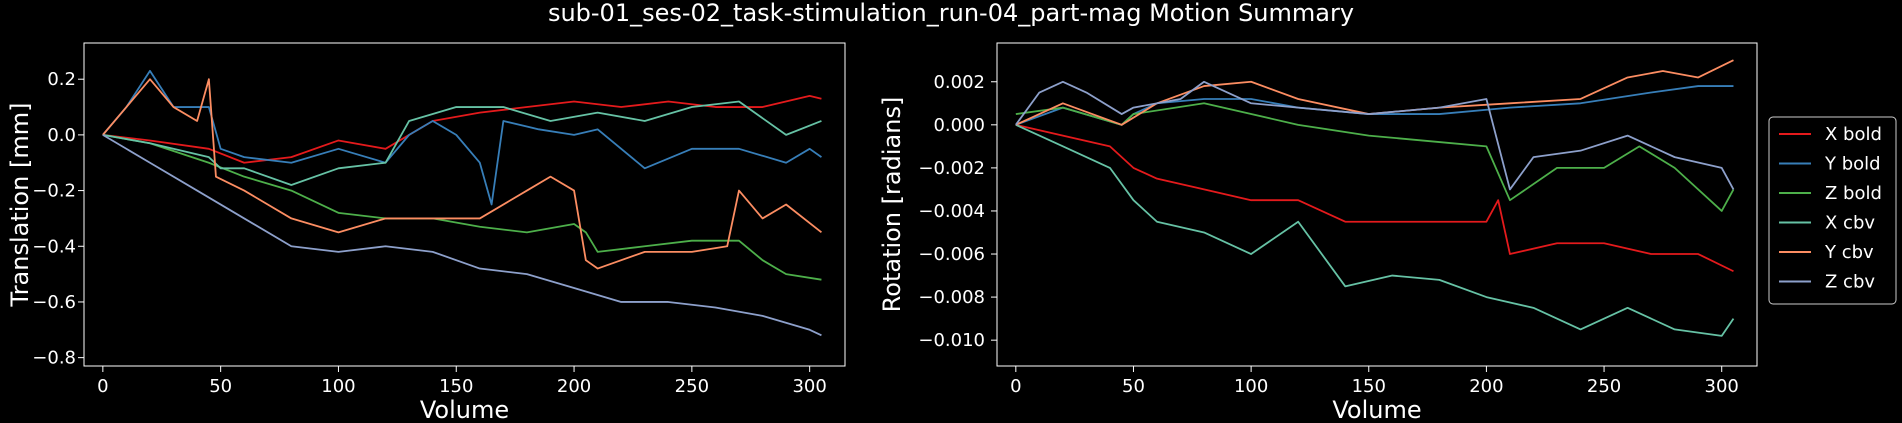 The image size is (1902, 423). What do you see at coordinates (54, 246) in the screenshot?
I see `y-tick-label: −0.4` at bounding box center [54, 246].